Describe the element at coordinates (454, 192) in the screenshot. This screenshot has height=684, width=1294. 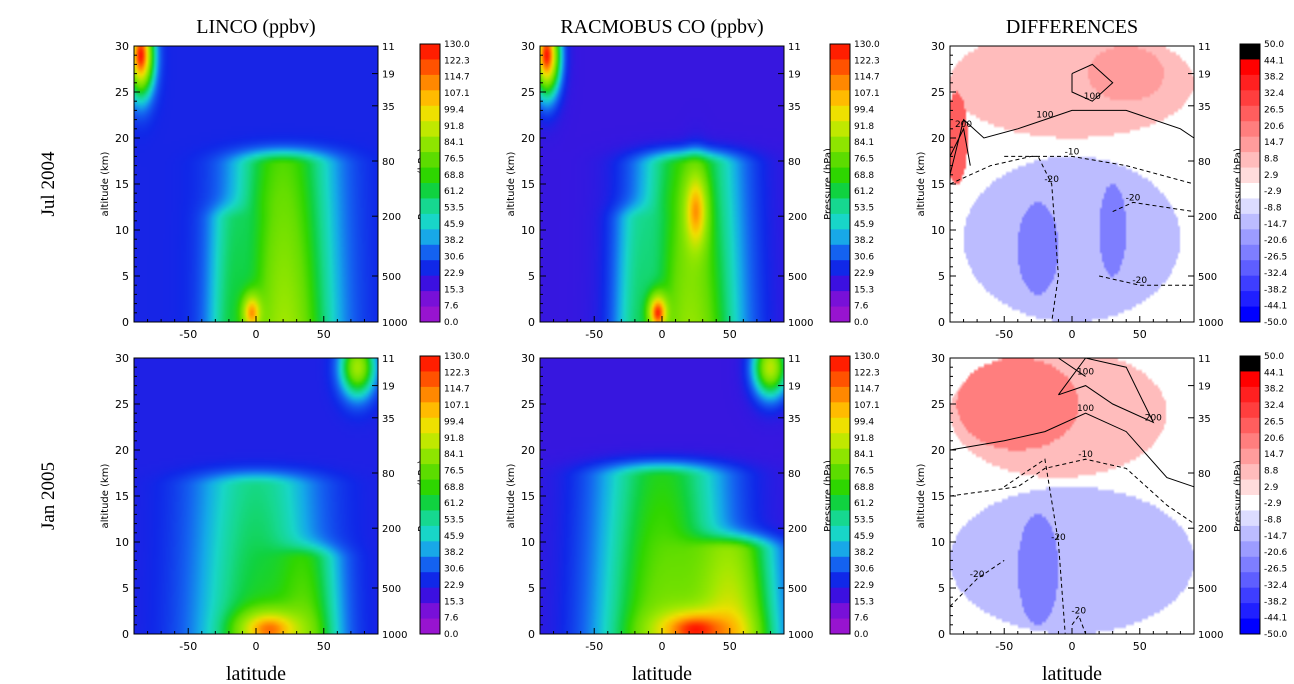
I see `colorbar-label: 61.2` at that location.